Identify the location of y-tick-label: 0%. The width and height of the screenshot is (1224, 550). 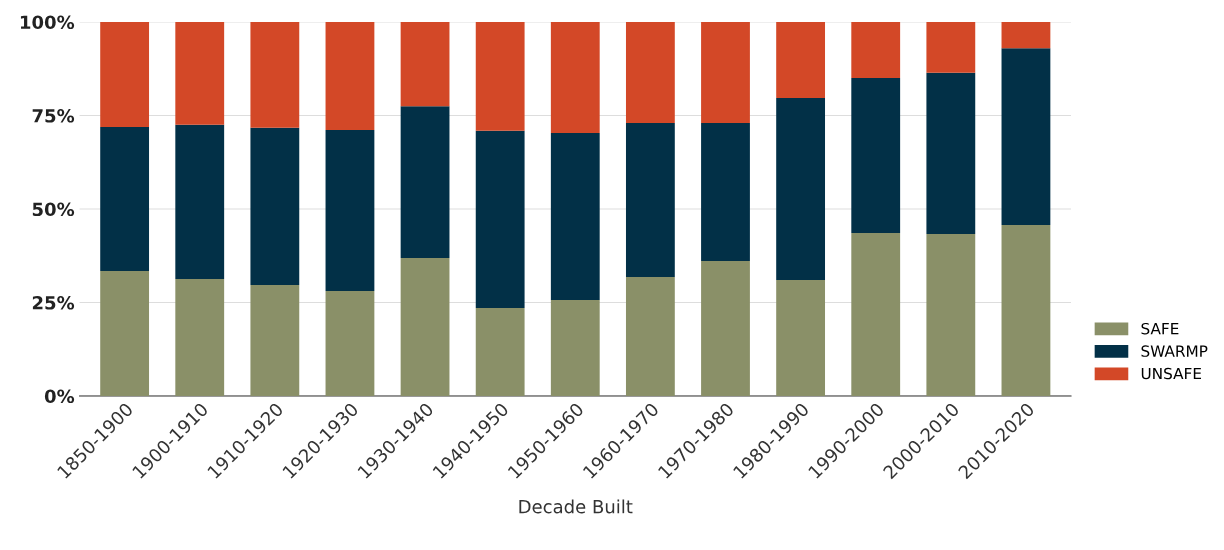
(59, 396).